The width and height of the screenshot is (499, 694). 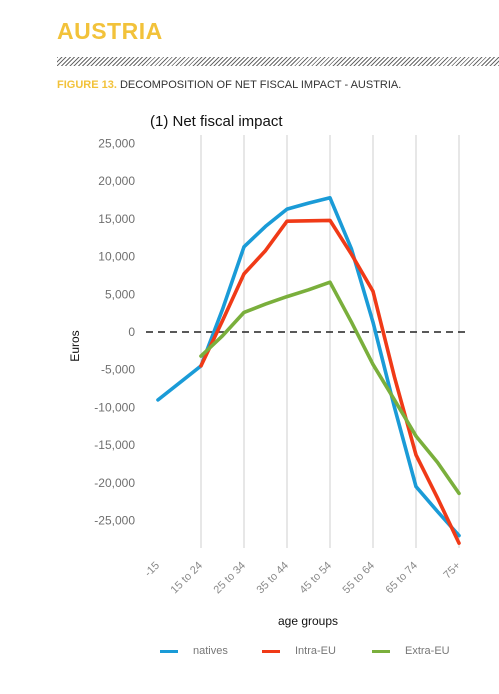 I want to click on x-tick-label: 25 to 34, so click(x=230, y=578).